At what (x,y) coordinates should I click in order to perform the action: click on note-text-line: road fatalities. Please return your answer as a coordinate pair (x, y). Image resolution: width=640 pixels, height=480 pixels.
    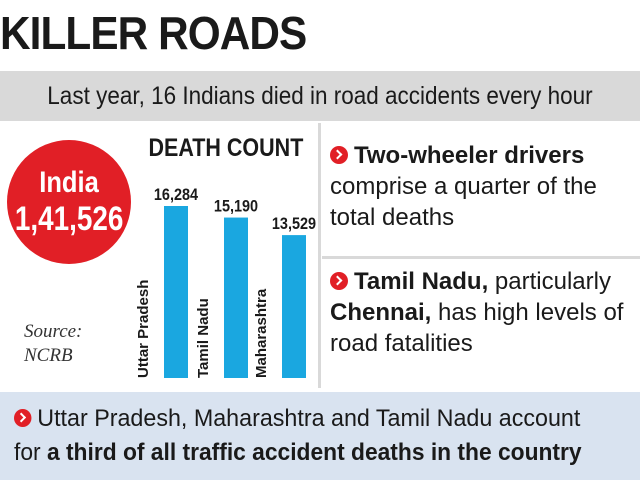
    Looking at the image, I should click on (401, 343).